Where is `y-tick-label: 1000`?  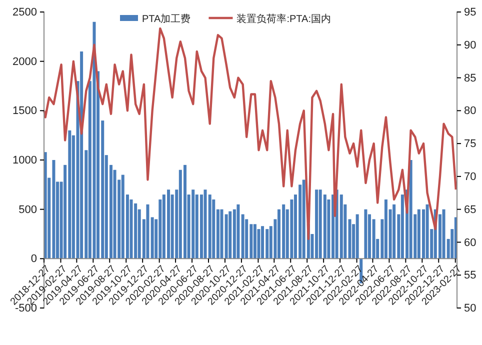
y-tick-label: 1000 is located at coordinates (24, 160).